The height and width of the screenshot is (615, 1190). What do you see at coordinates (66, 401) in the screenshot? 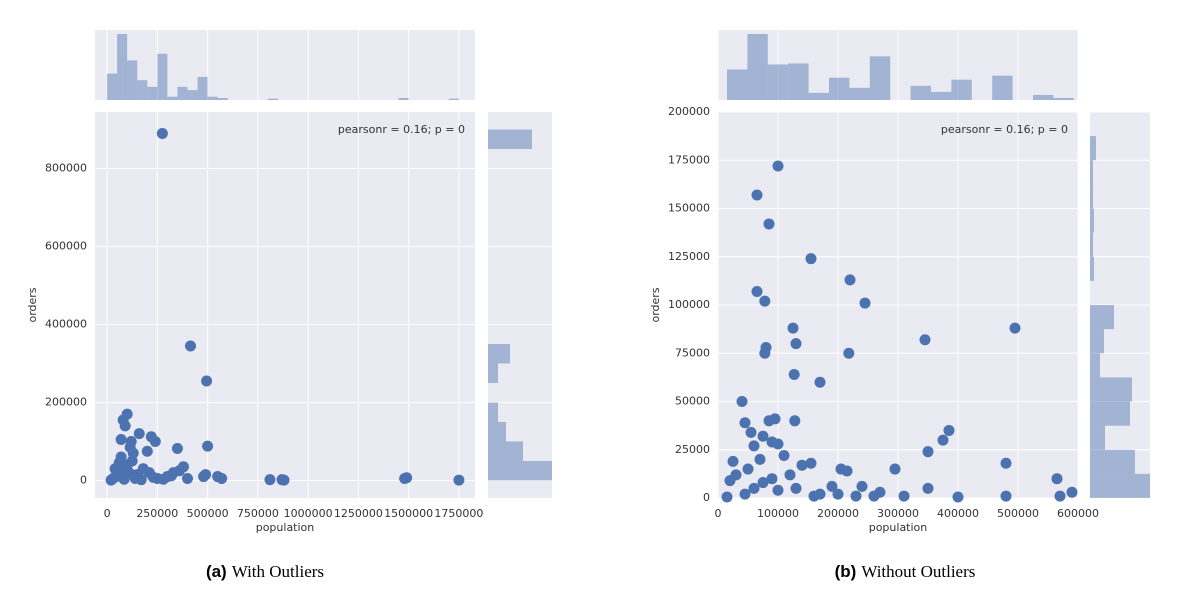
I see `y-tick-label: 200000` at bounding box center [66, 401].